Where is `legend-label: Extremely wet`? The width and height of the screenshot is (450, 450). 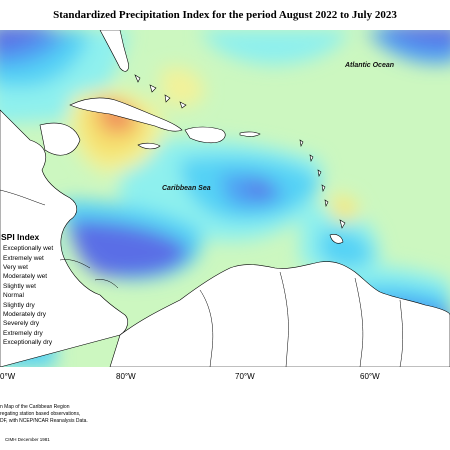 legend-label: Extremely wet is located at coordinates (23, 258).